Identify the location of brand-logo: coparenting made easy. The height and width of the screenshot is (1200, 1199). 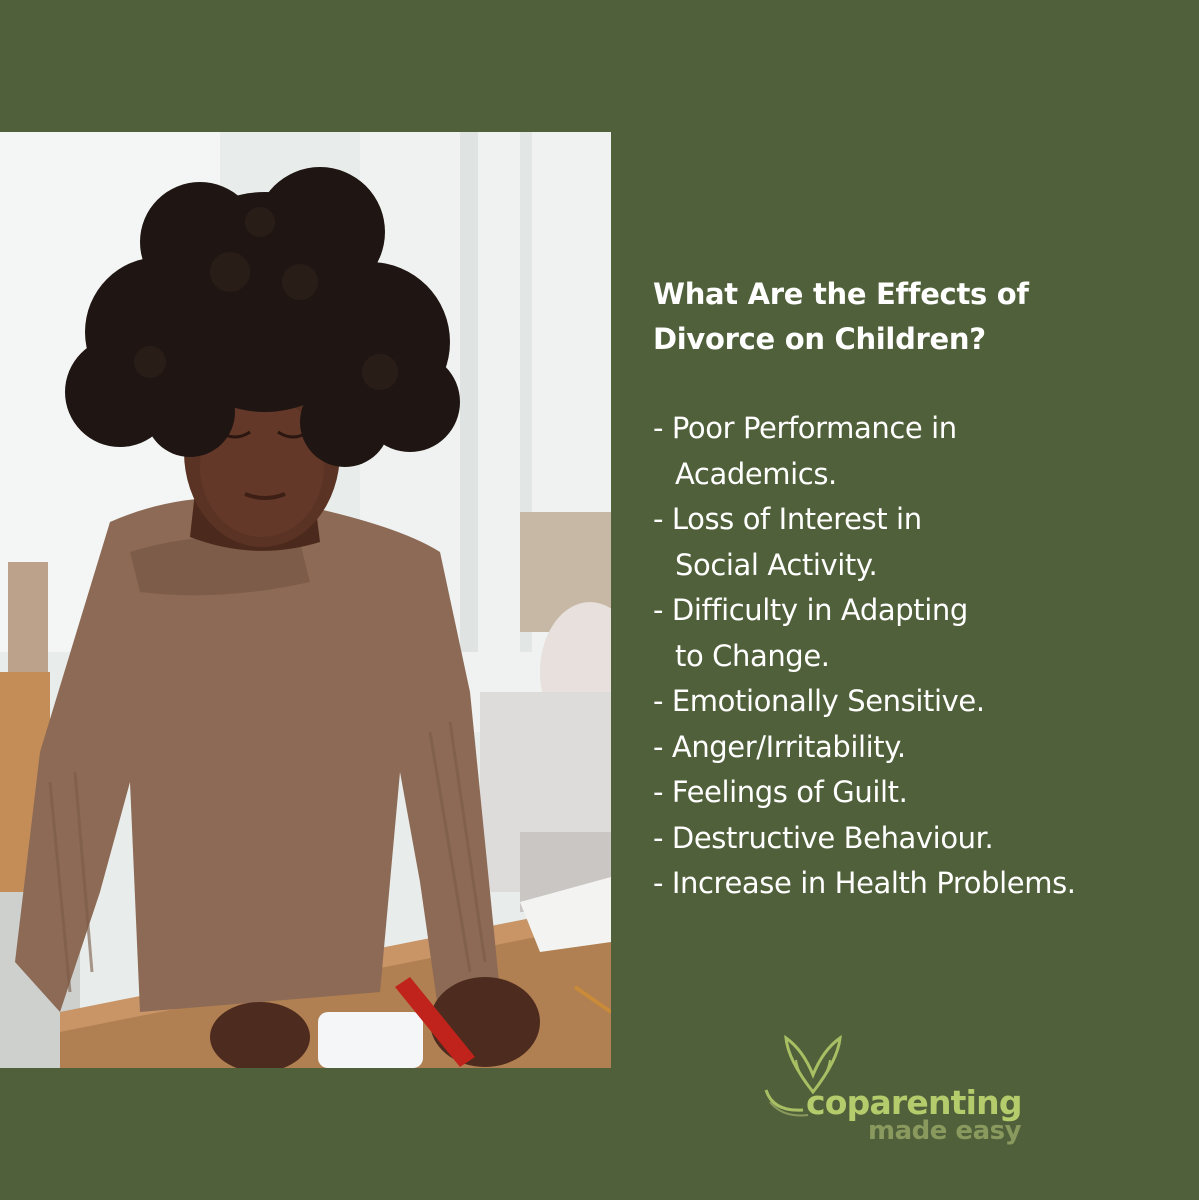
(908, 1090).